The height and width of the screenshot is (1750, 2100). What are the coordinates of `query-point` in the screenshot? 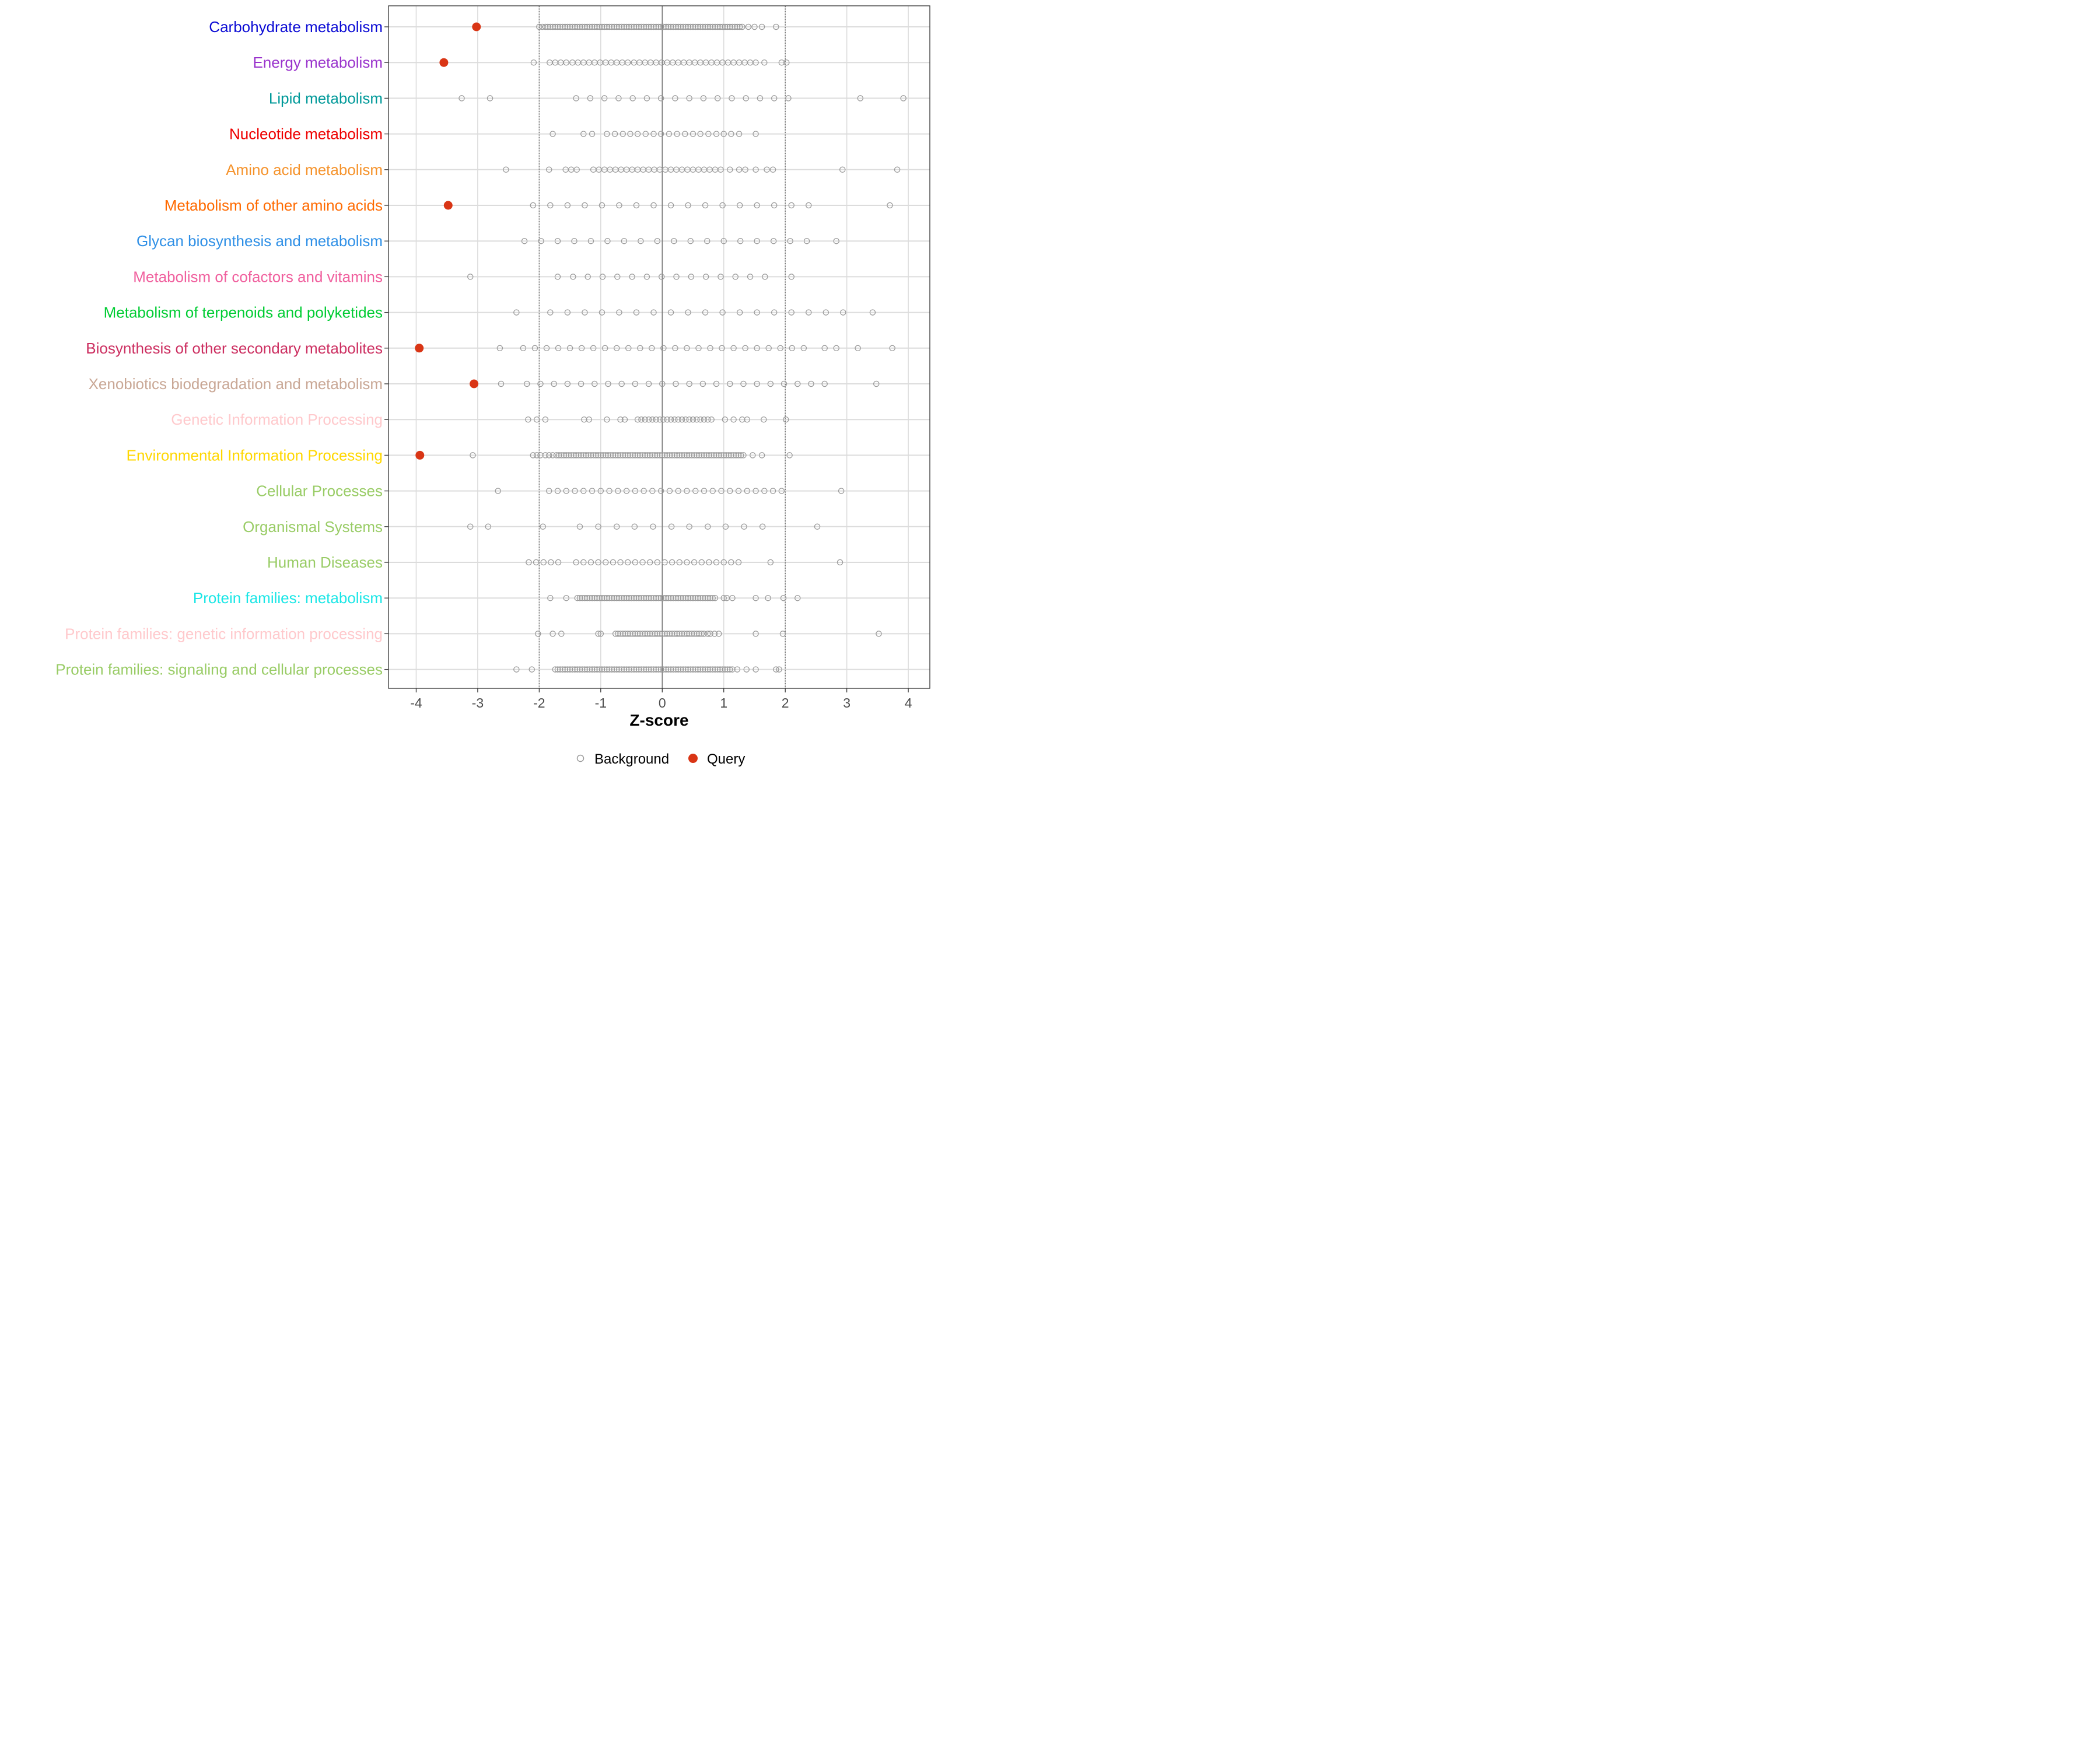 It's located at (476, 27).